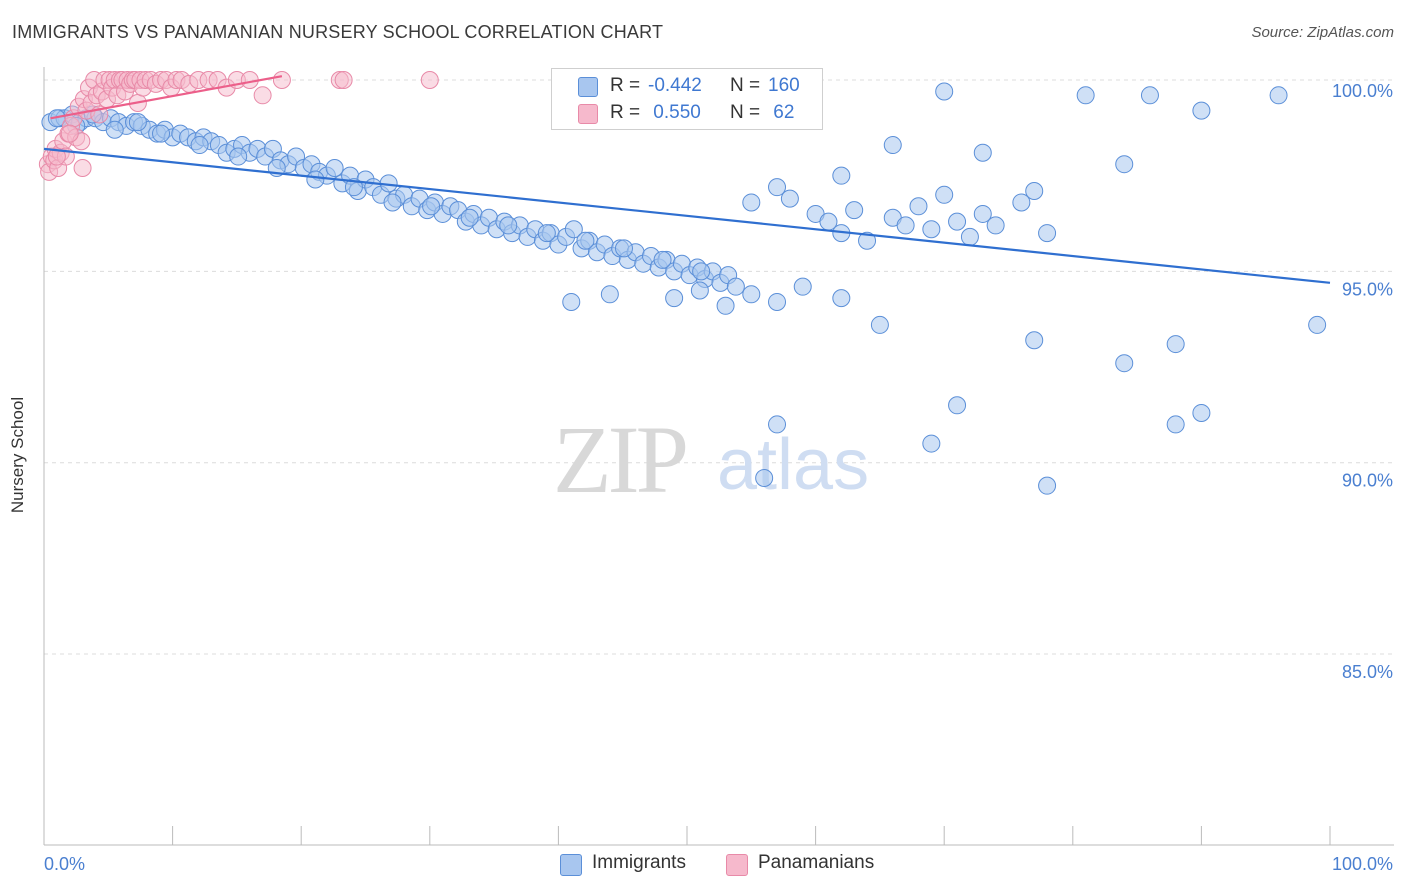 This screenshot has width=1406, height=892. What do you see at coordinates (639, 862) in the screenshot?
I see `immigrants-legend-label: Immigrants` at bounding box center [639, 862].